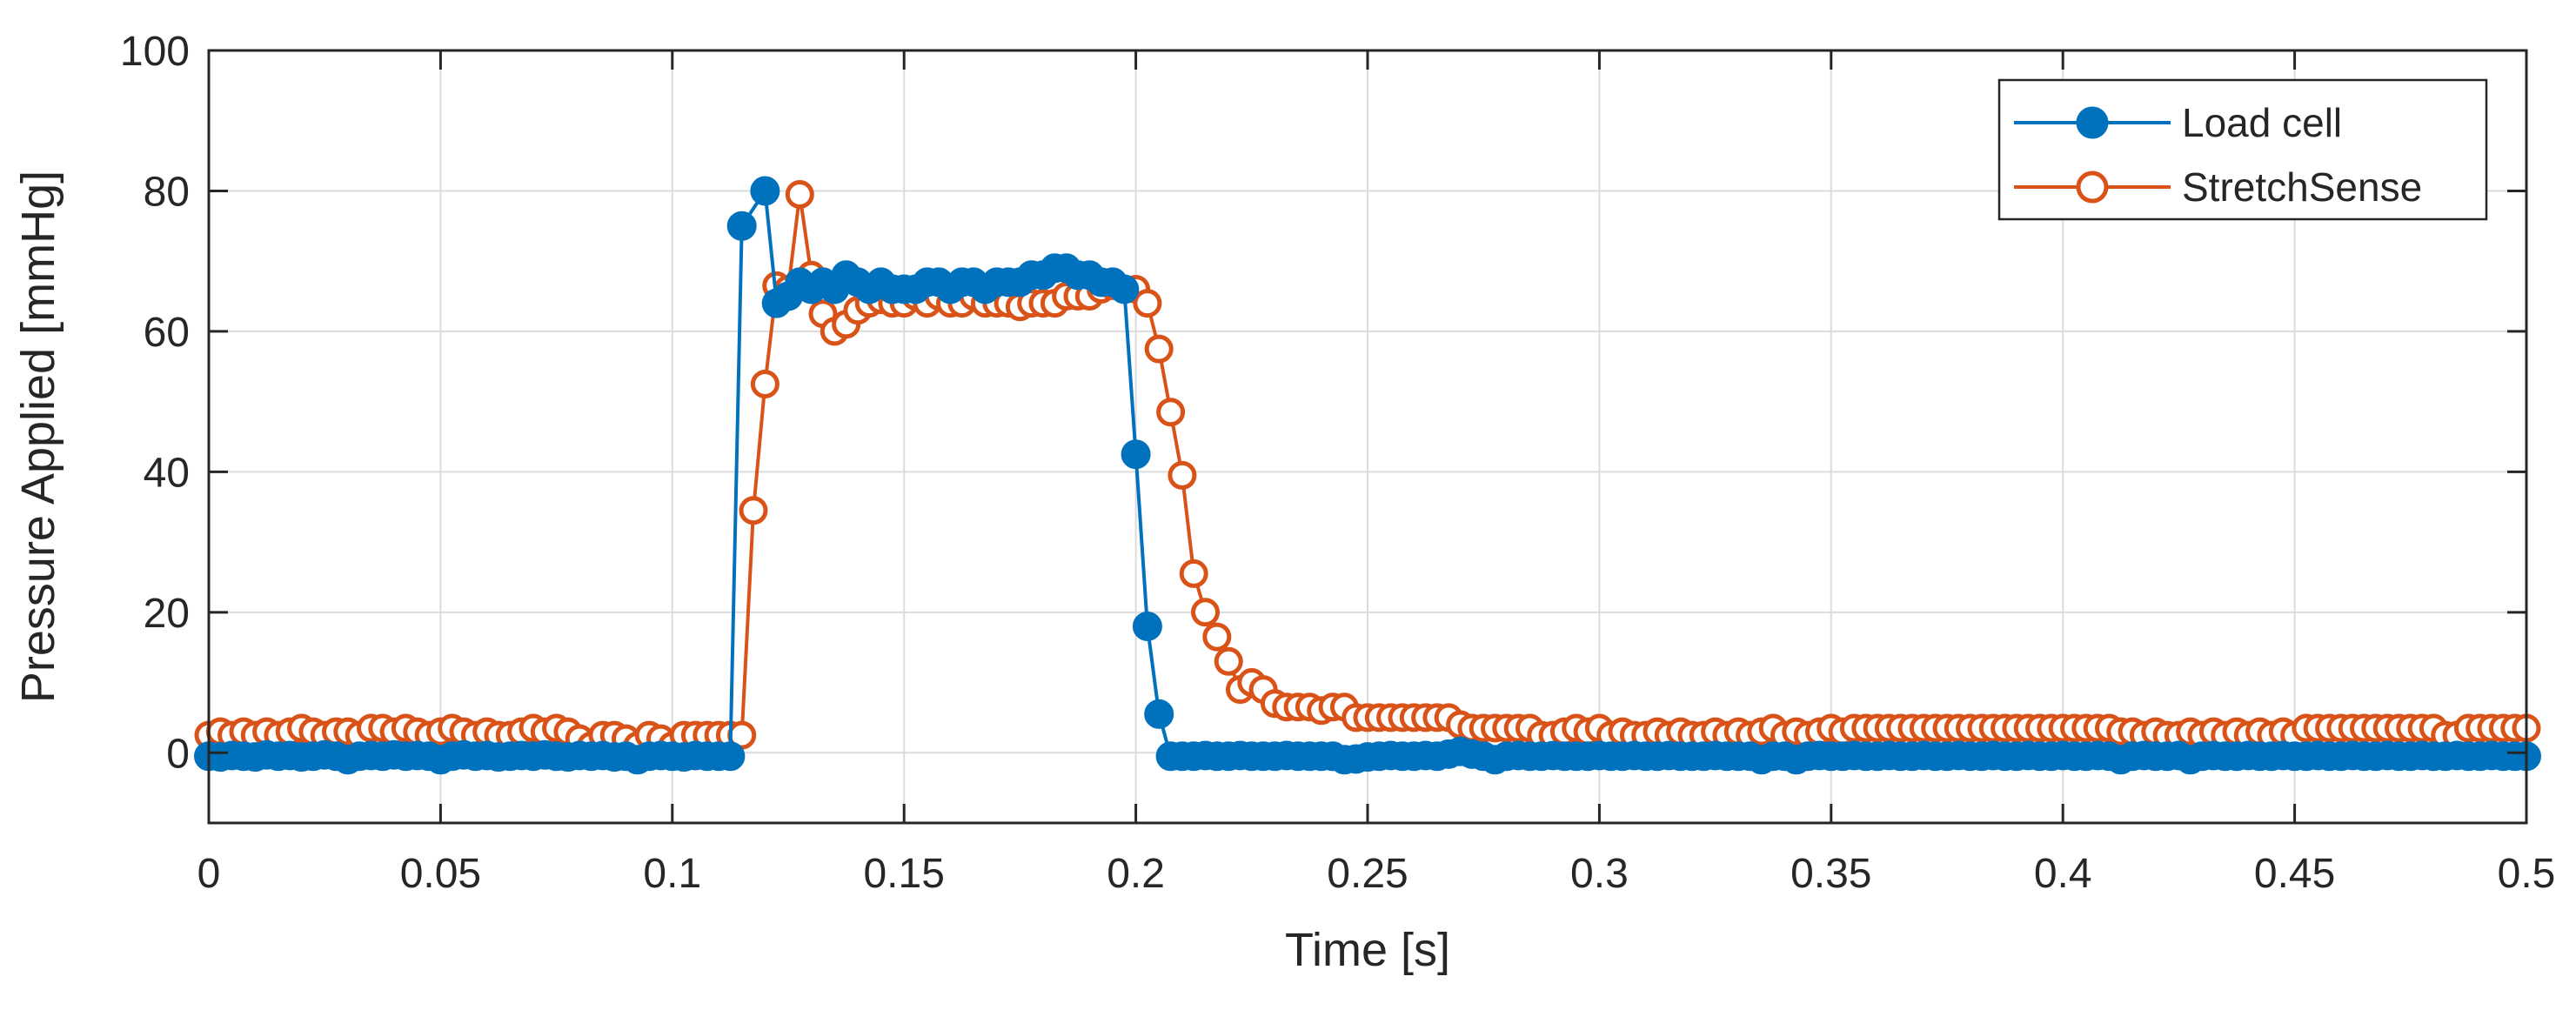 This screenshot has width=2576, height=1010. Describe the element at coordinates (2294, 874) in the screenshot. I see `x-tick-label: 0.45` at that location.